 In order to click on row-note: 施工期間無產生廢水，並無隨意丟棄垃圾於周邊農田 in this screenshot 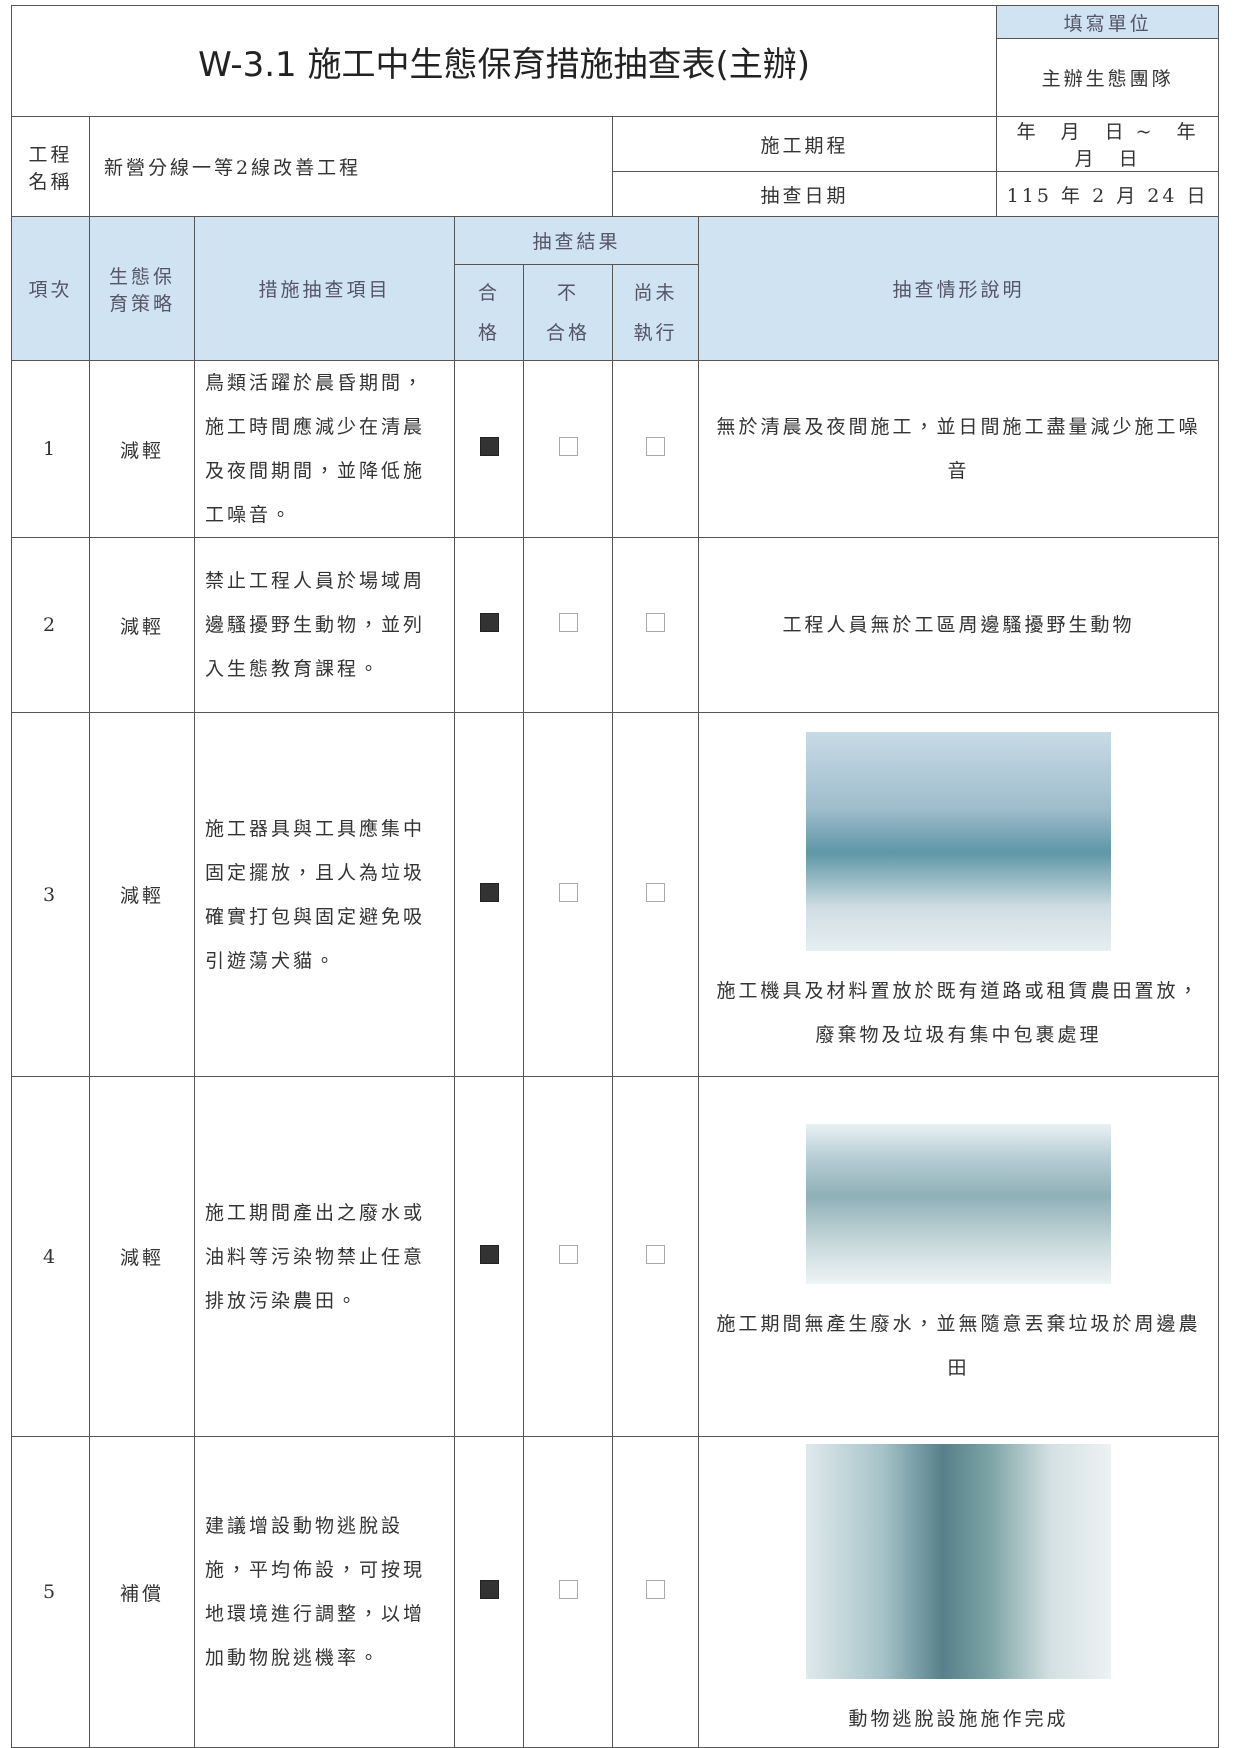, I will do `click(958, 1345)`.